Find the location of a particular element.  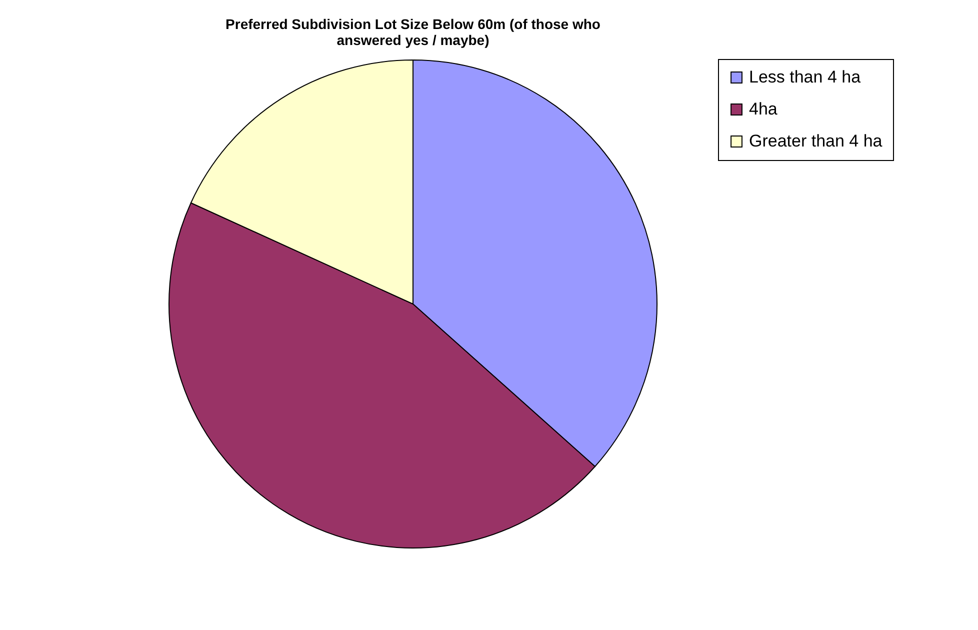

legend-label: Greater than 4 ha is located at coordinates (816, 141).